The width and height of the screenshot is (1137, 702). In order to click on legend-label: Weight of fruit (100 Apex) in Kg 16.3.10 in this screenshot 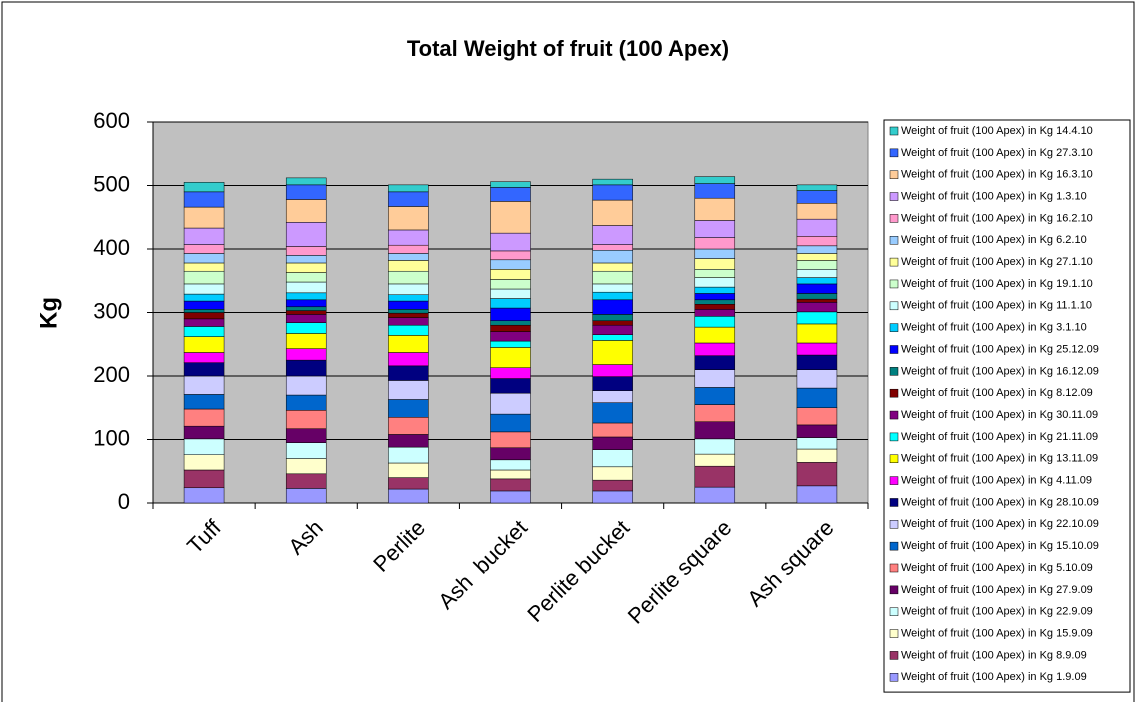, I will do `click(997, 175)`.